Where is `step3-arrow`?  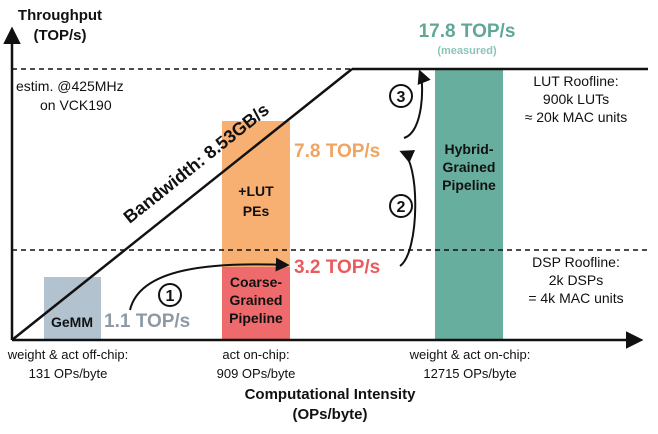
step3-arrow is located at coordinates (417, 104).